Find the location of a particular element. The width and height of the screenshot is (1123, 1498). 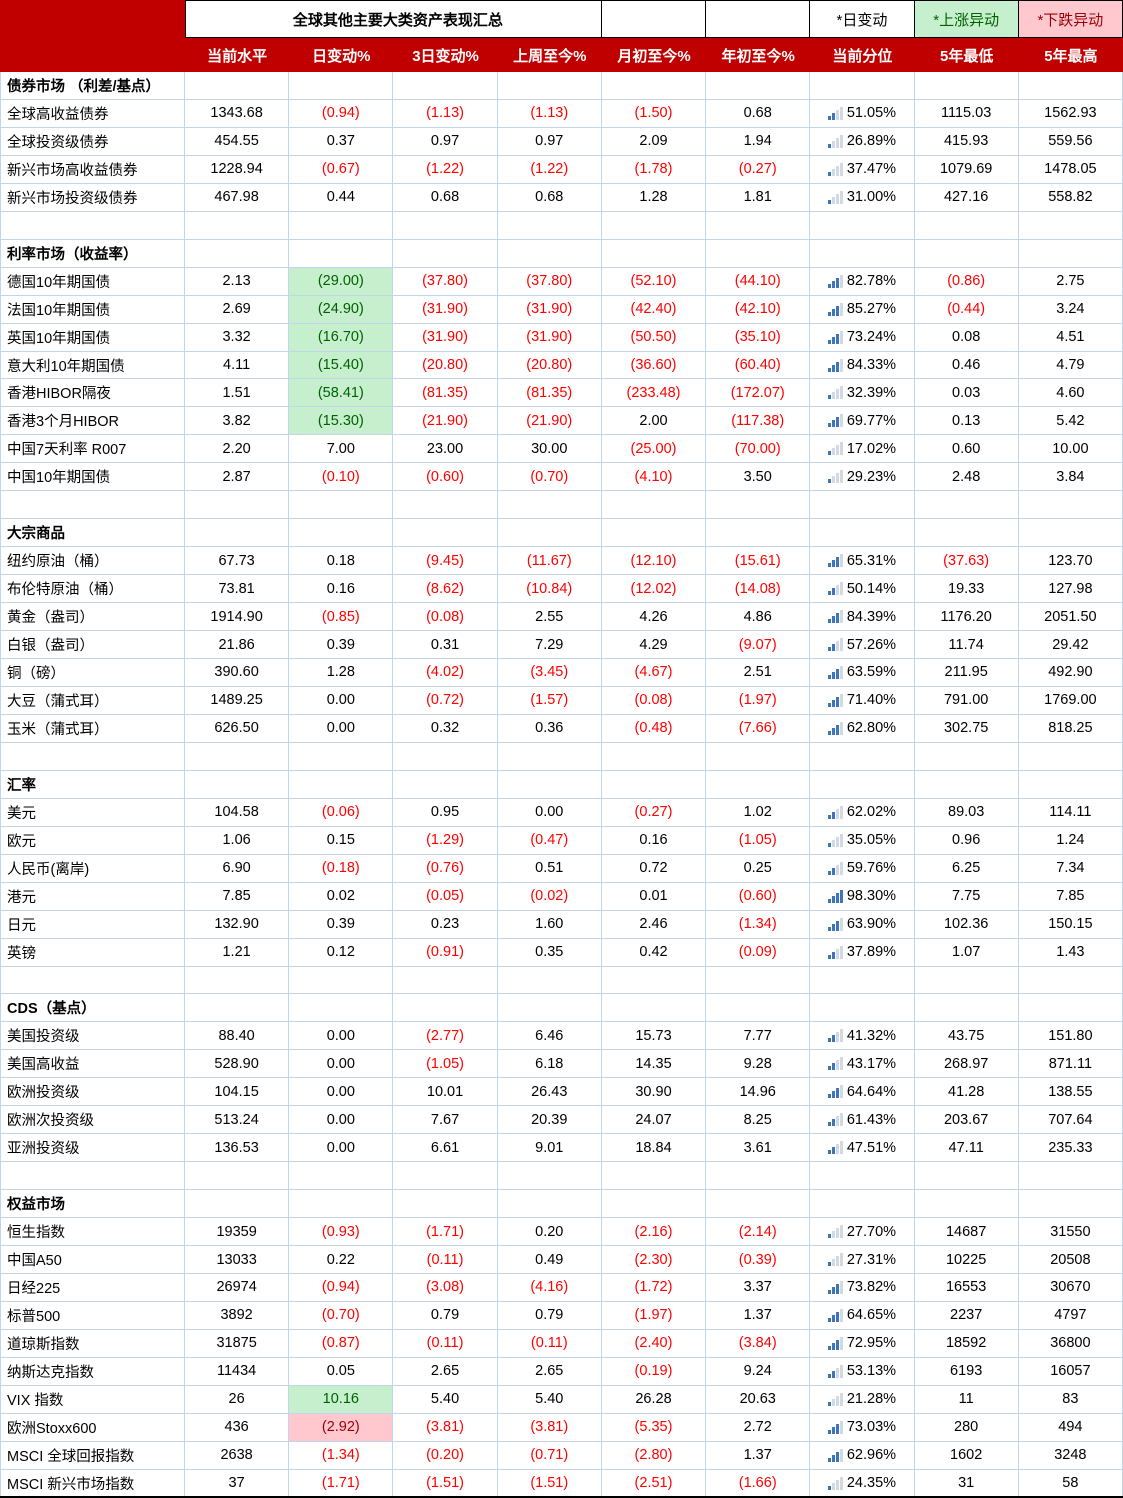

value-cell: (0.93) is located at coordinates (341, 1232).